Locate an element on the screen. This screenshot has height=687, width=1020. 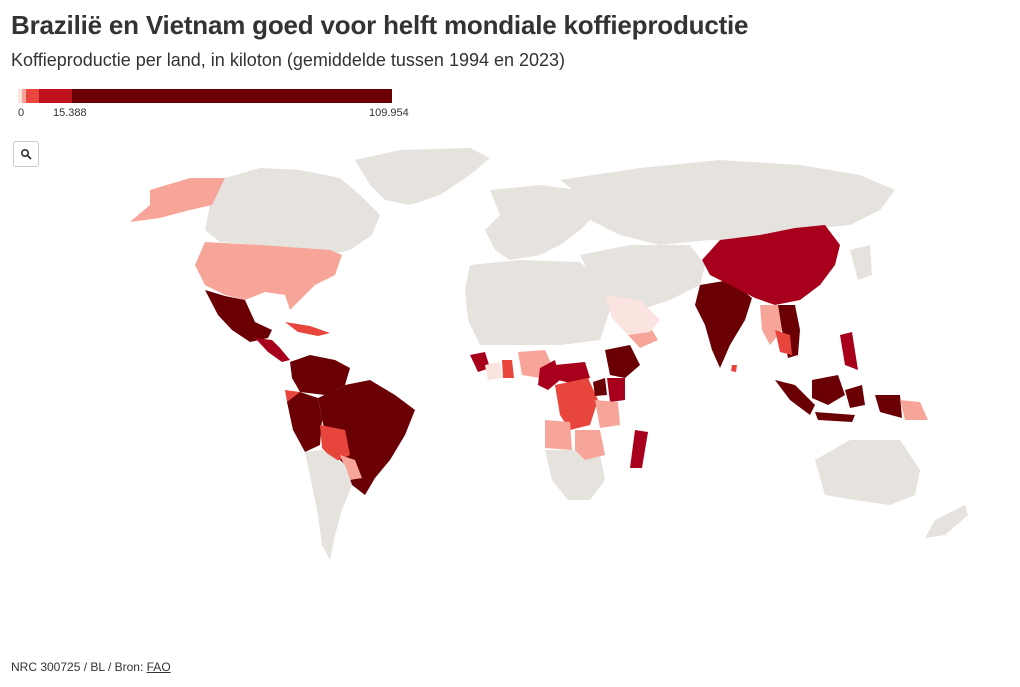
region-europe is located at coordinates (542, 222).